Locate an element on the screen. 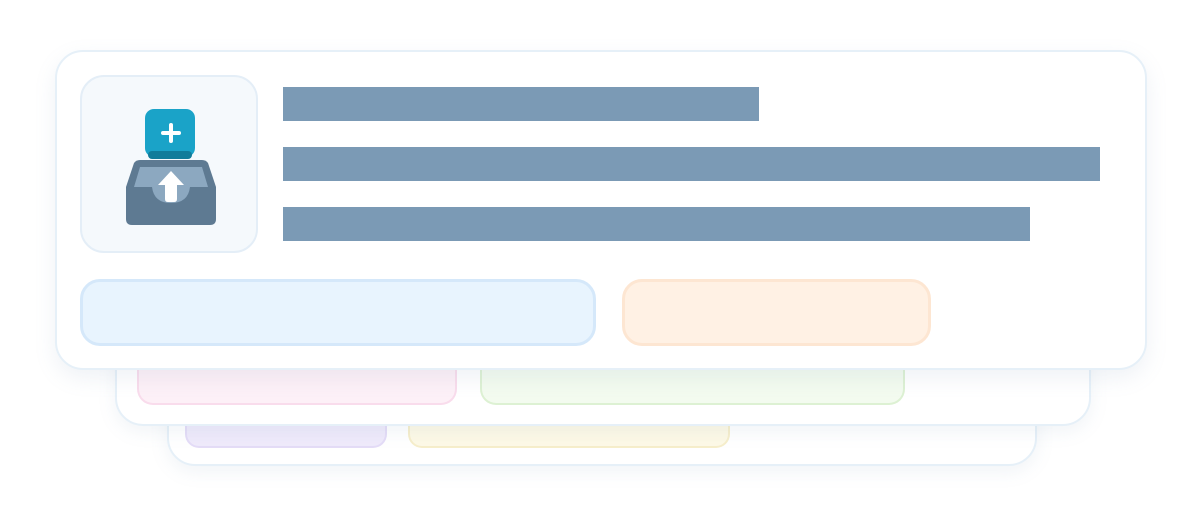  inbox-upload-icon is located at coordinates (169, 164).